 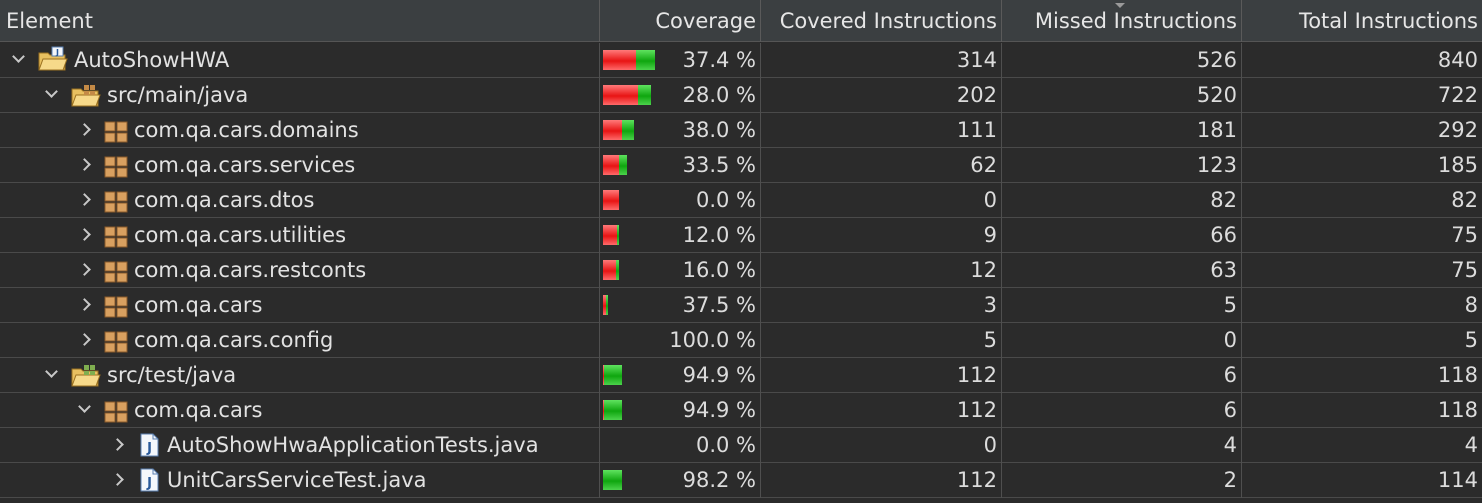 What do you see at coordinates (250, 270) in the screenshot?
I see `element-name: com.qa.cars.restconts` at bounding box center [250, 270].